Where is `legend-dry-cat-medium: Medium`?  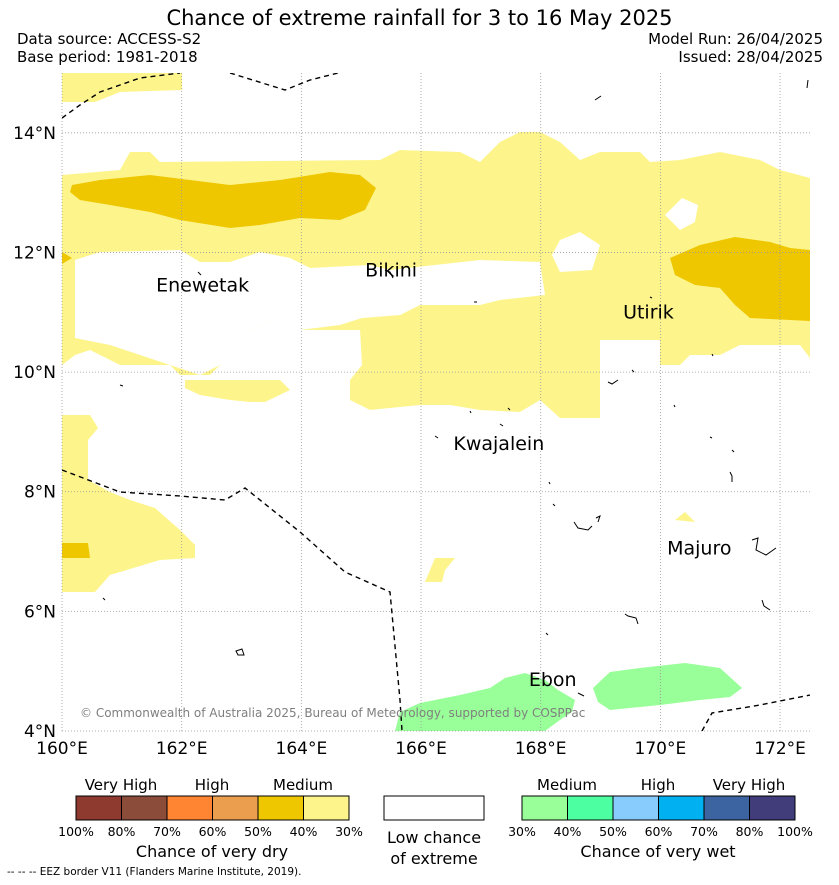
legend-dry-cat-medium: Medium is located at coordinates (303, 785).